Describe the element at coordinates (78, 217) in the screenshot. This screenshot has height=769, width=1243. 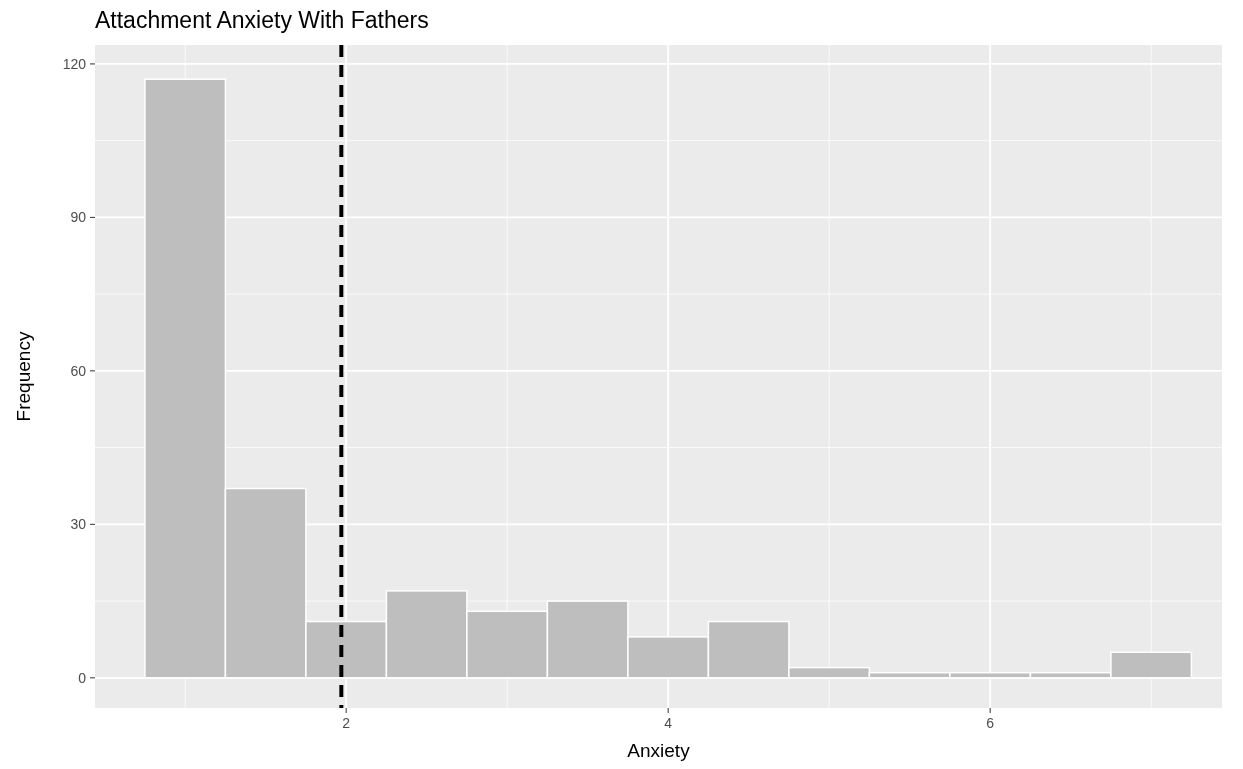
I see `y-tick-label: 90` at that location.